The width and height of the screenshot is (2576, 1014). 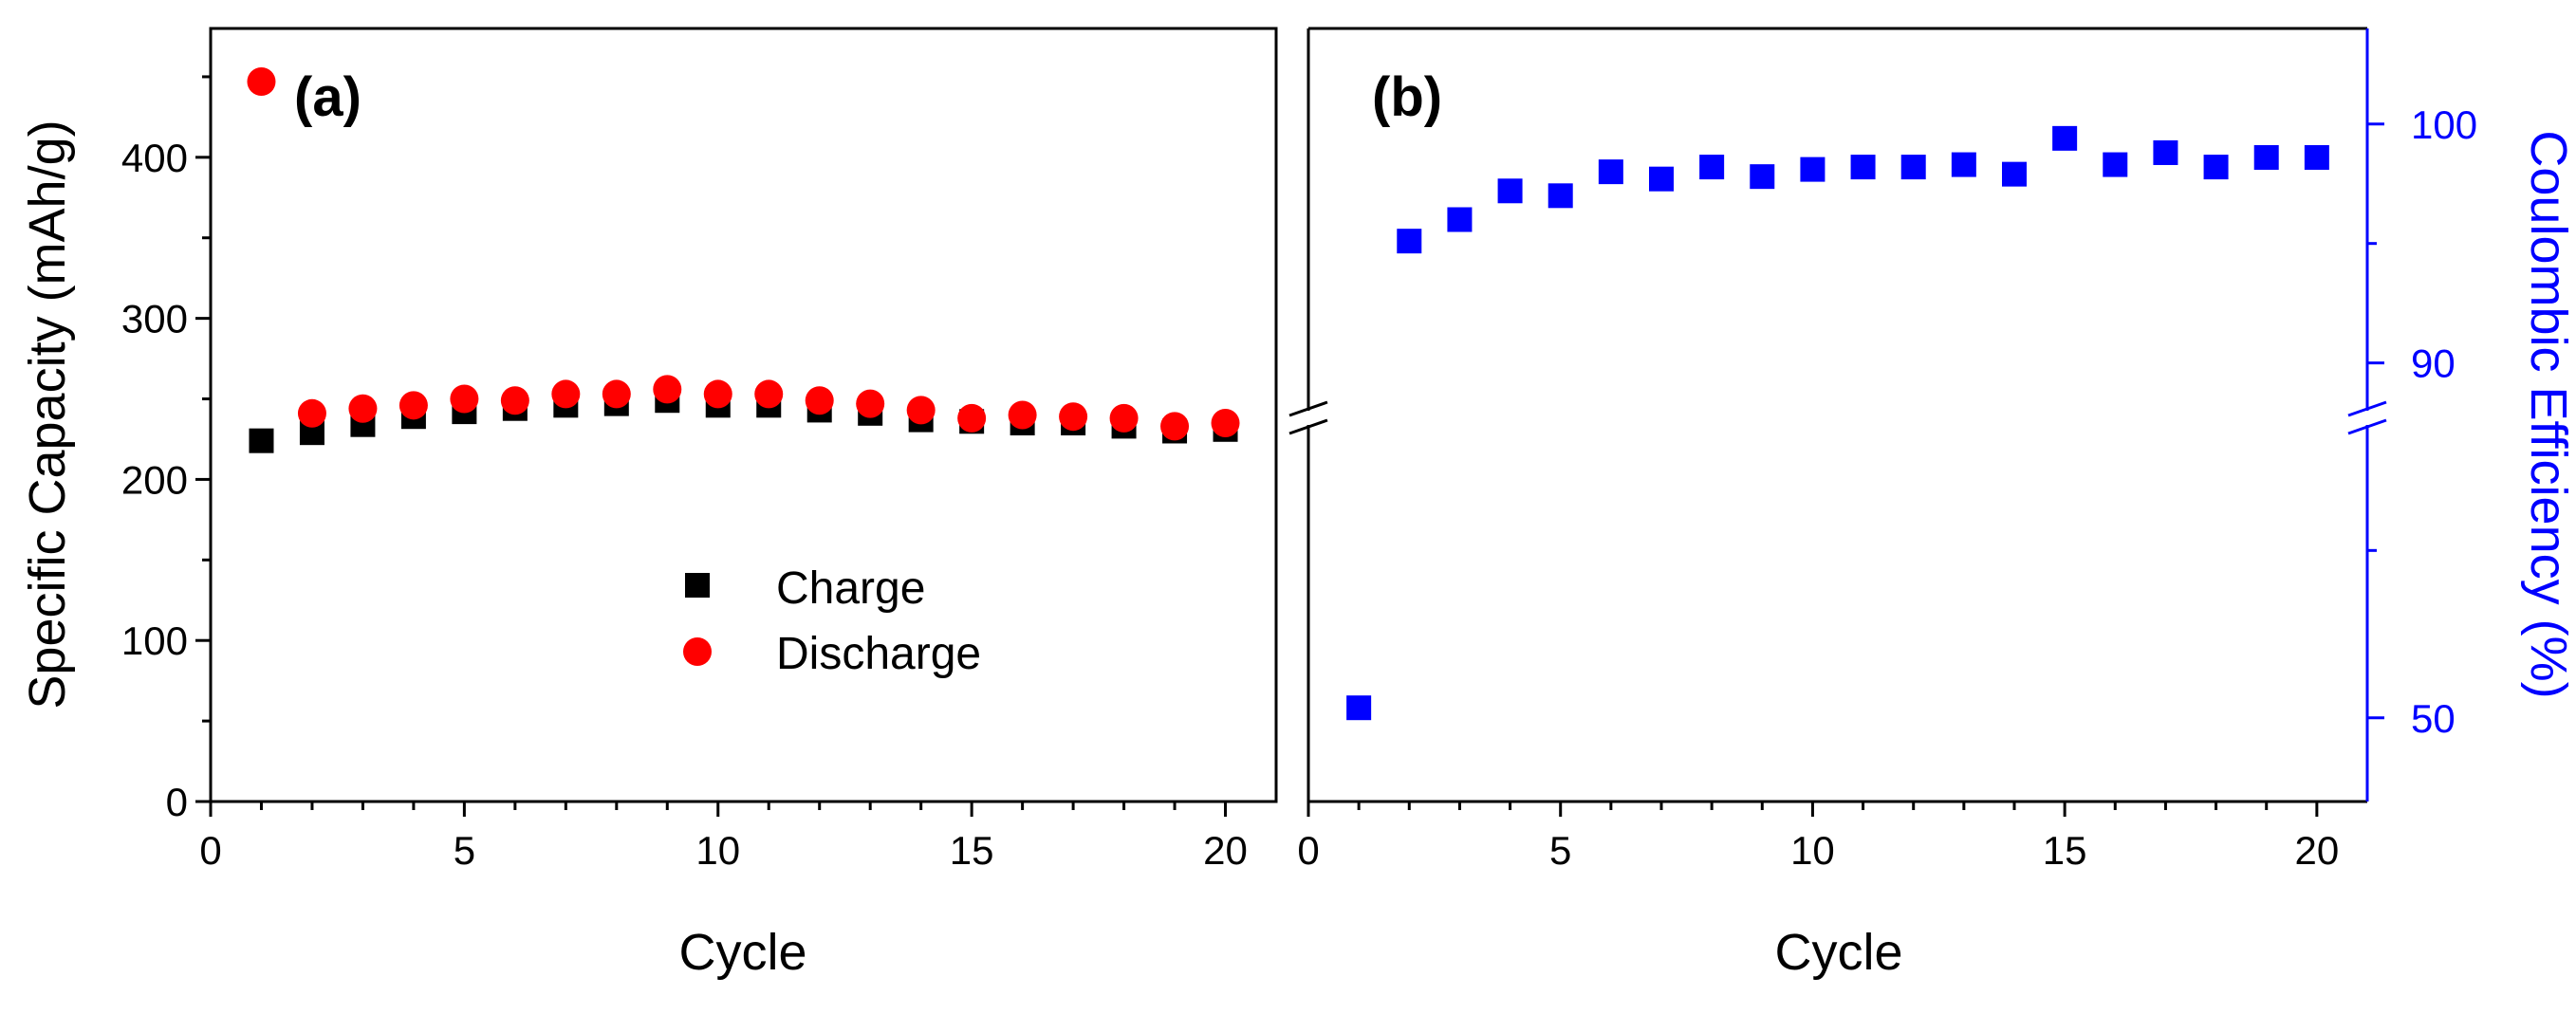 I want to click on panel-a-x-axis-title: Cycle, so click(x=742, y=952).